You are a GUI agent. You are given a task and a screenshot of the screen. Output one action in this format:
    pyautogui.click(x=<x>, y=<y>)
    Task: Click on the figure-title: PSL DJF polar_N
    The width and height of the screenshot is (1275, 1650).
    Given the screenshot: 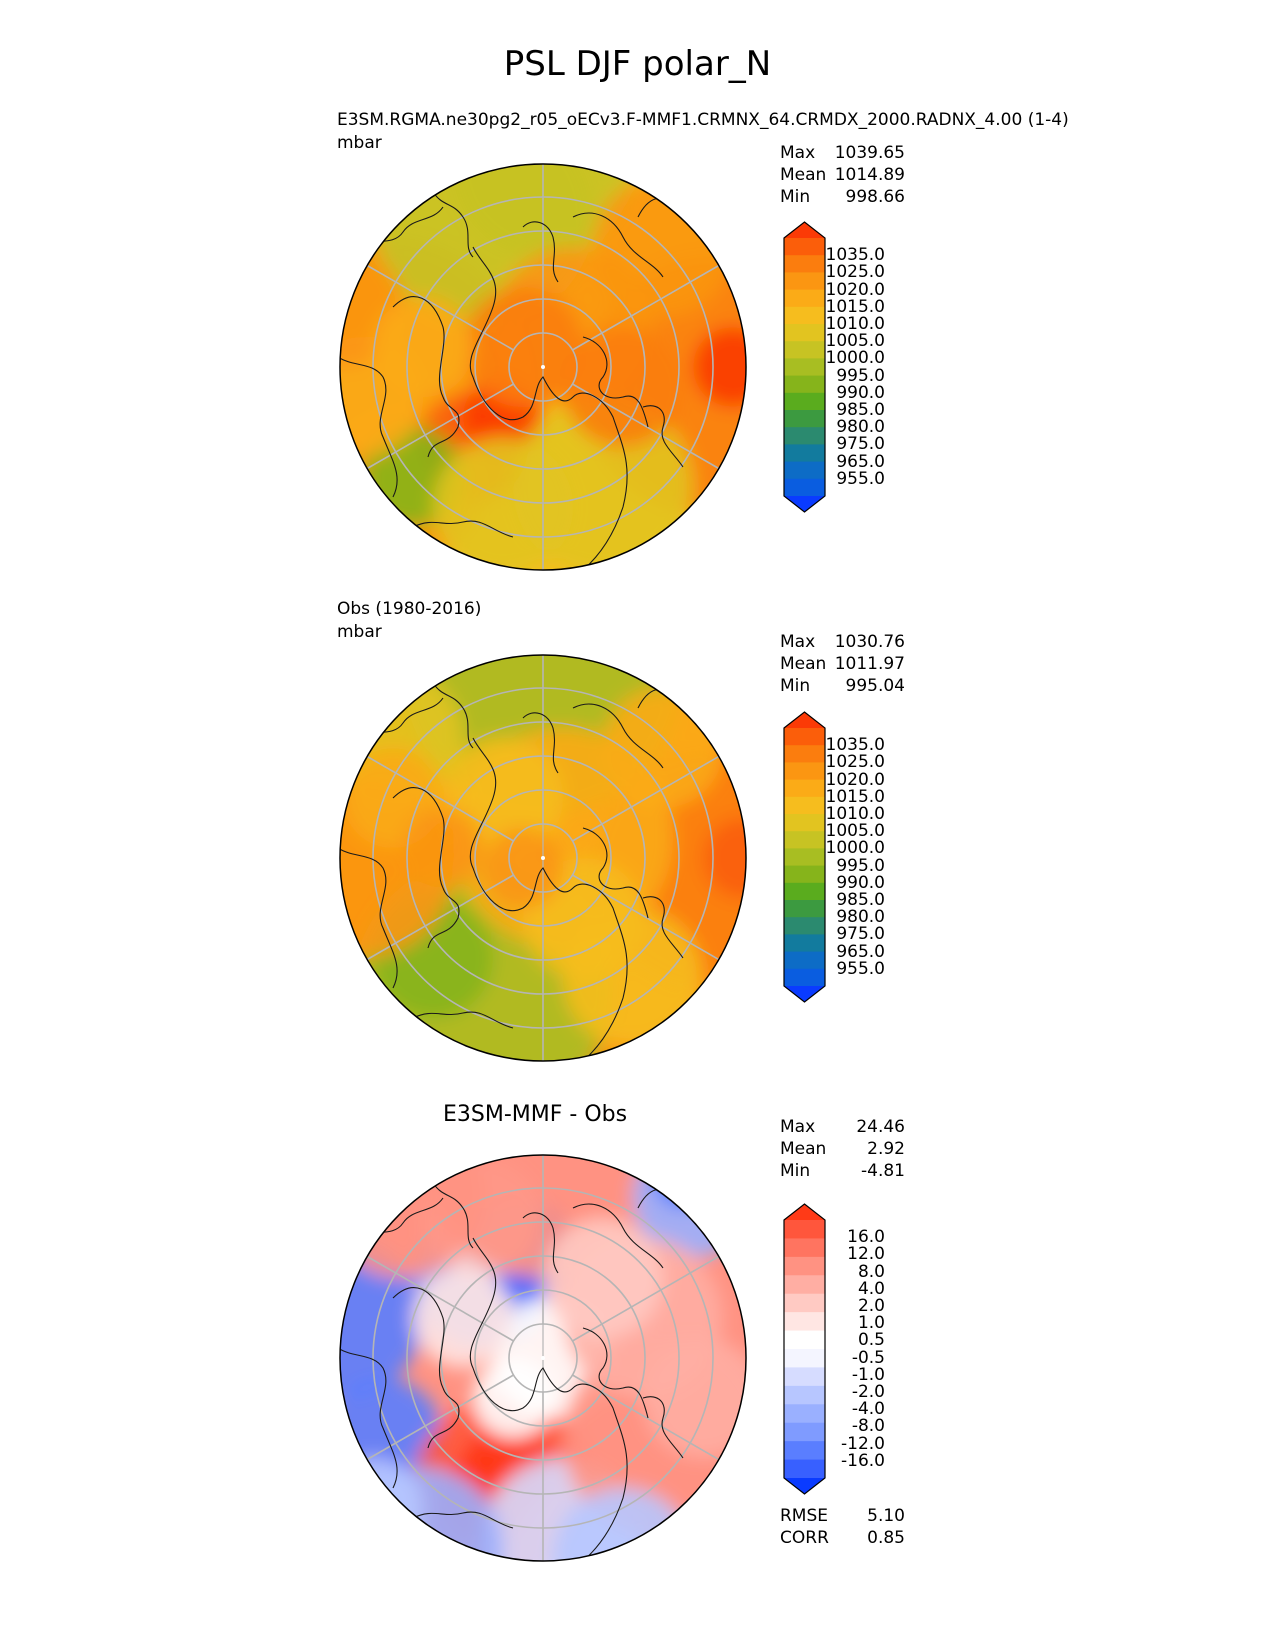 What is the action you would take?
    pyautogui.click(x=637, y=64)
    